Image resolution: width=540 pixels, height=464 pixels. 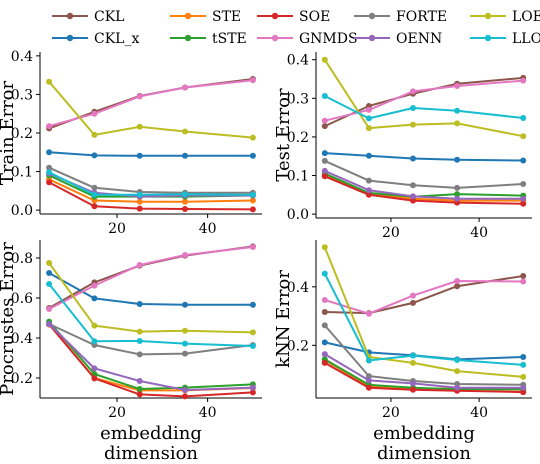 I want to click on legend-entry-ckl: CKL, so click(x=88, y=17).